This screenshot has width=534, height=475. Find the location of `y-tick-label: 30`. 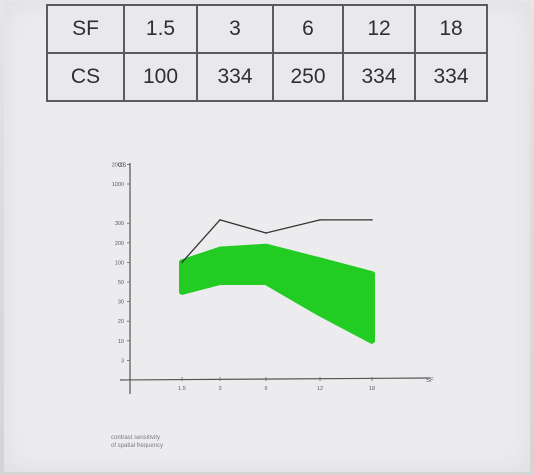

y-tick-label: 30 is located at coordinates (121, 303).